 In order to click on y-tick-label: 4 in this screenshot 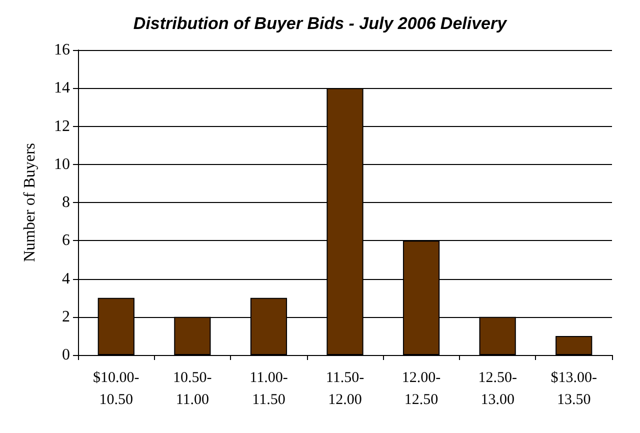, I will do `click(66, 279)`.